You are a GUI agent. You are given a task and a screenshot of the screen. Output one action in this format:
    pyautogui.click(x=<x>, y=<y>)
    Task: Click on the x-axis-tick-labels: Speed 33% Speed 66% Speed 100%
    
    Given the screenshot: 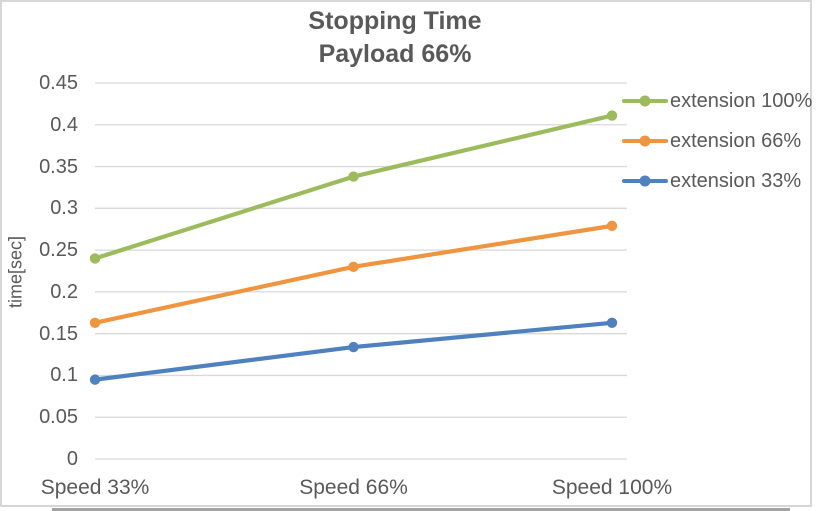 What is the action you would take?
    pyautogui.click(x=356, y=490)
    